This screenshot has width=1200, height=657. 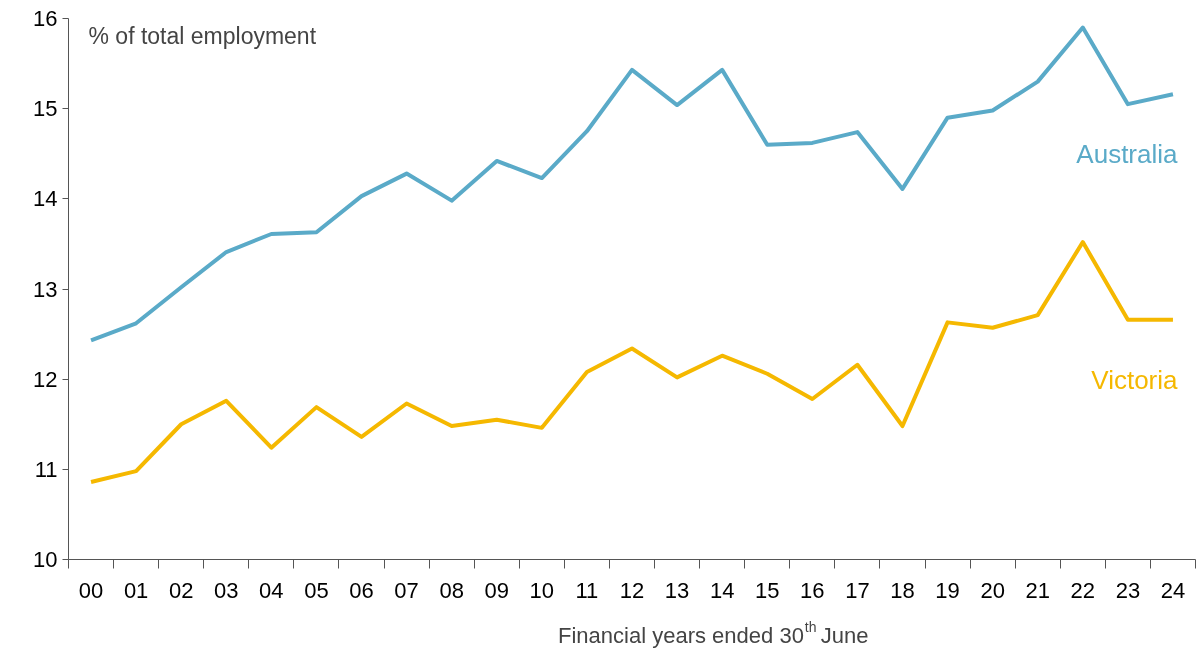 I want to click on x-tick-label: 24, so click(x=1173, y=590).